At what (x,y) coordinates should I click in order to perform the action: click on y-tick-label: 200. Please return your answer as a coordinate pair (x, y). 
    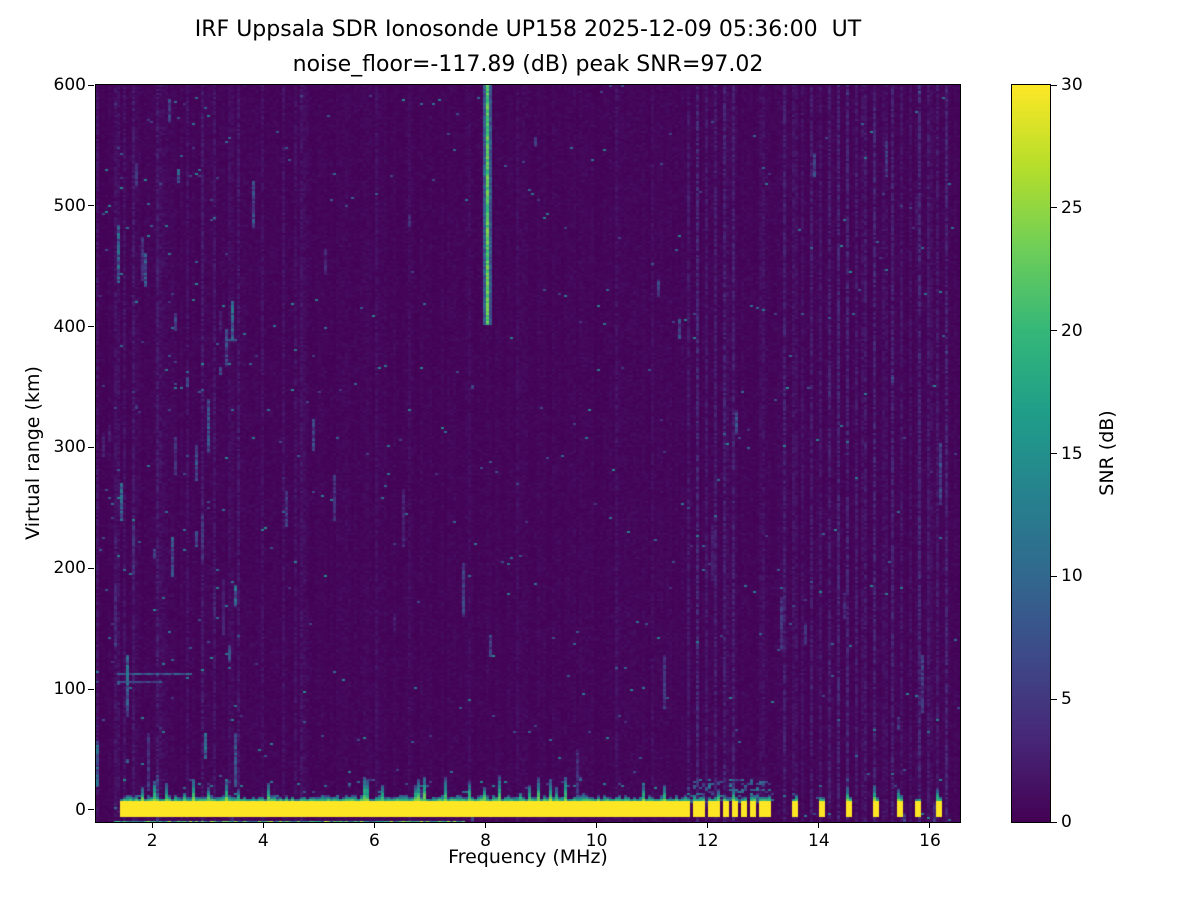
    Looking at the image, I should click on (69, 568).